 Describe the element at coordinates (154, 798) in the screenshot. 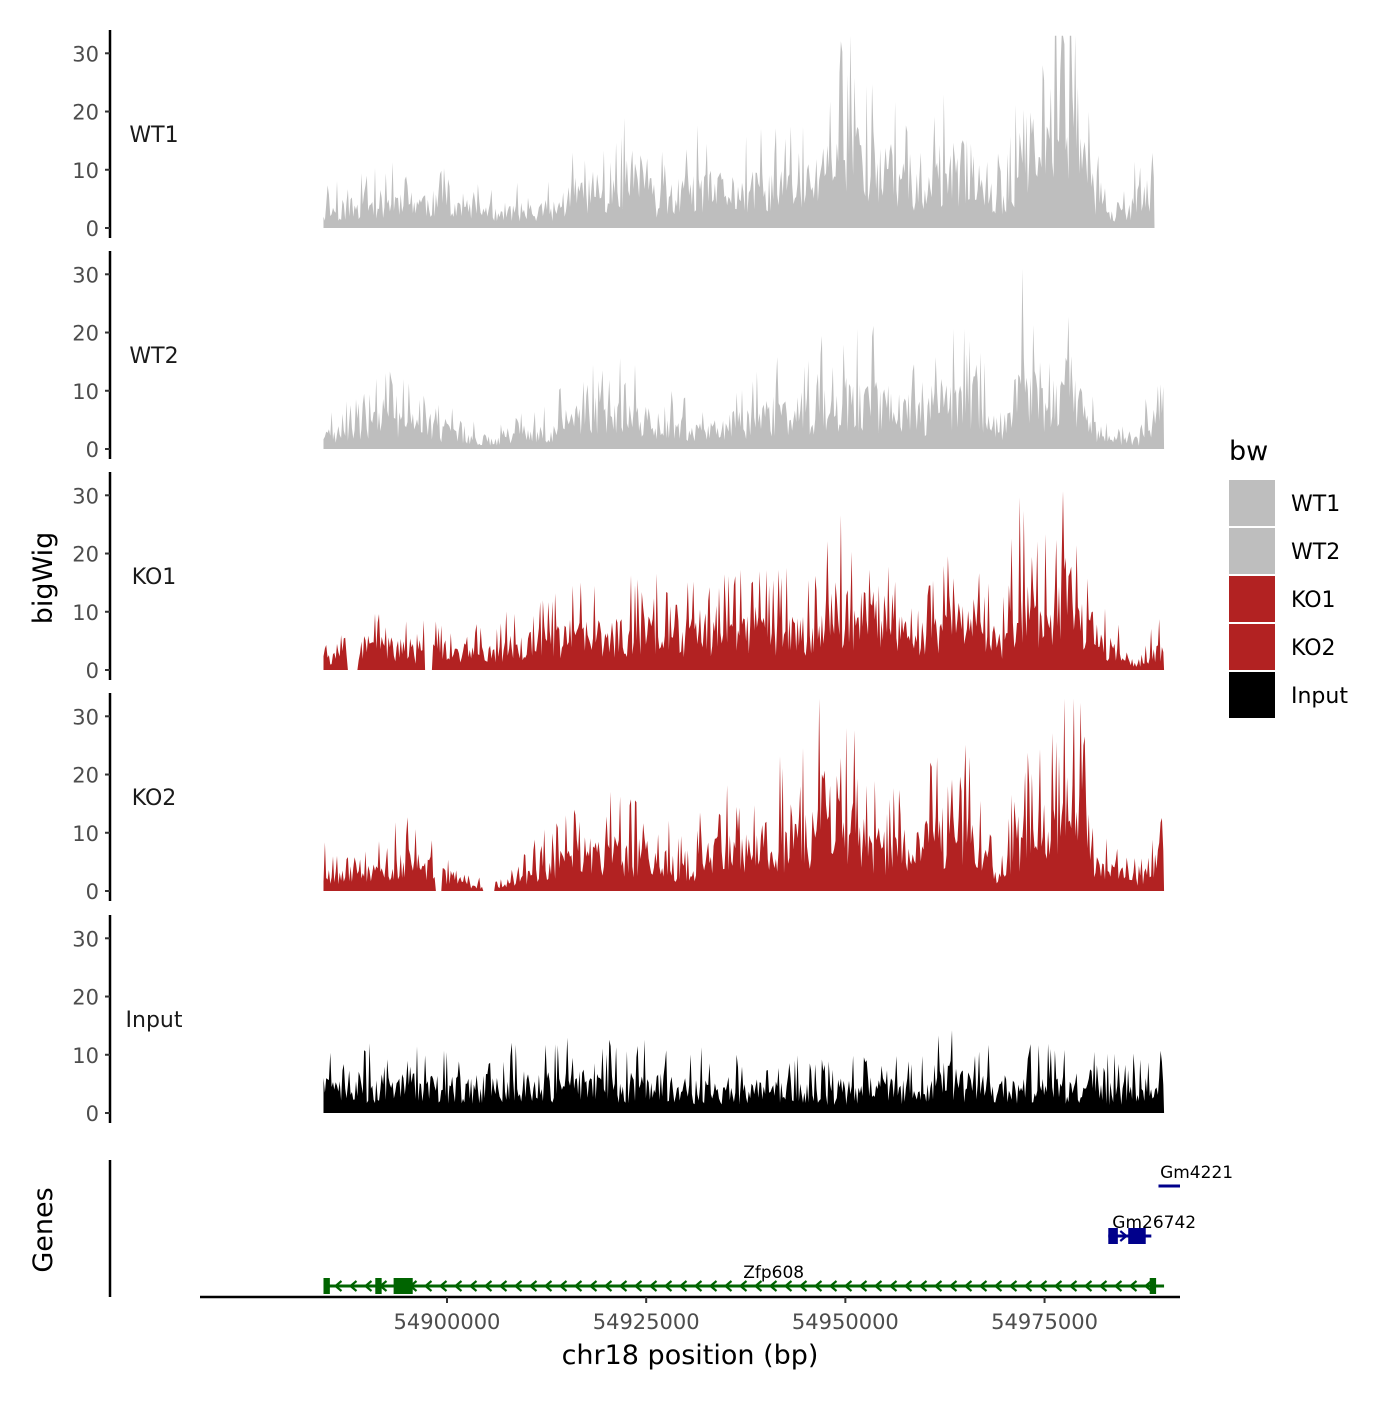

I see `track-label-ko2: KO2` at that location.